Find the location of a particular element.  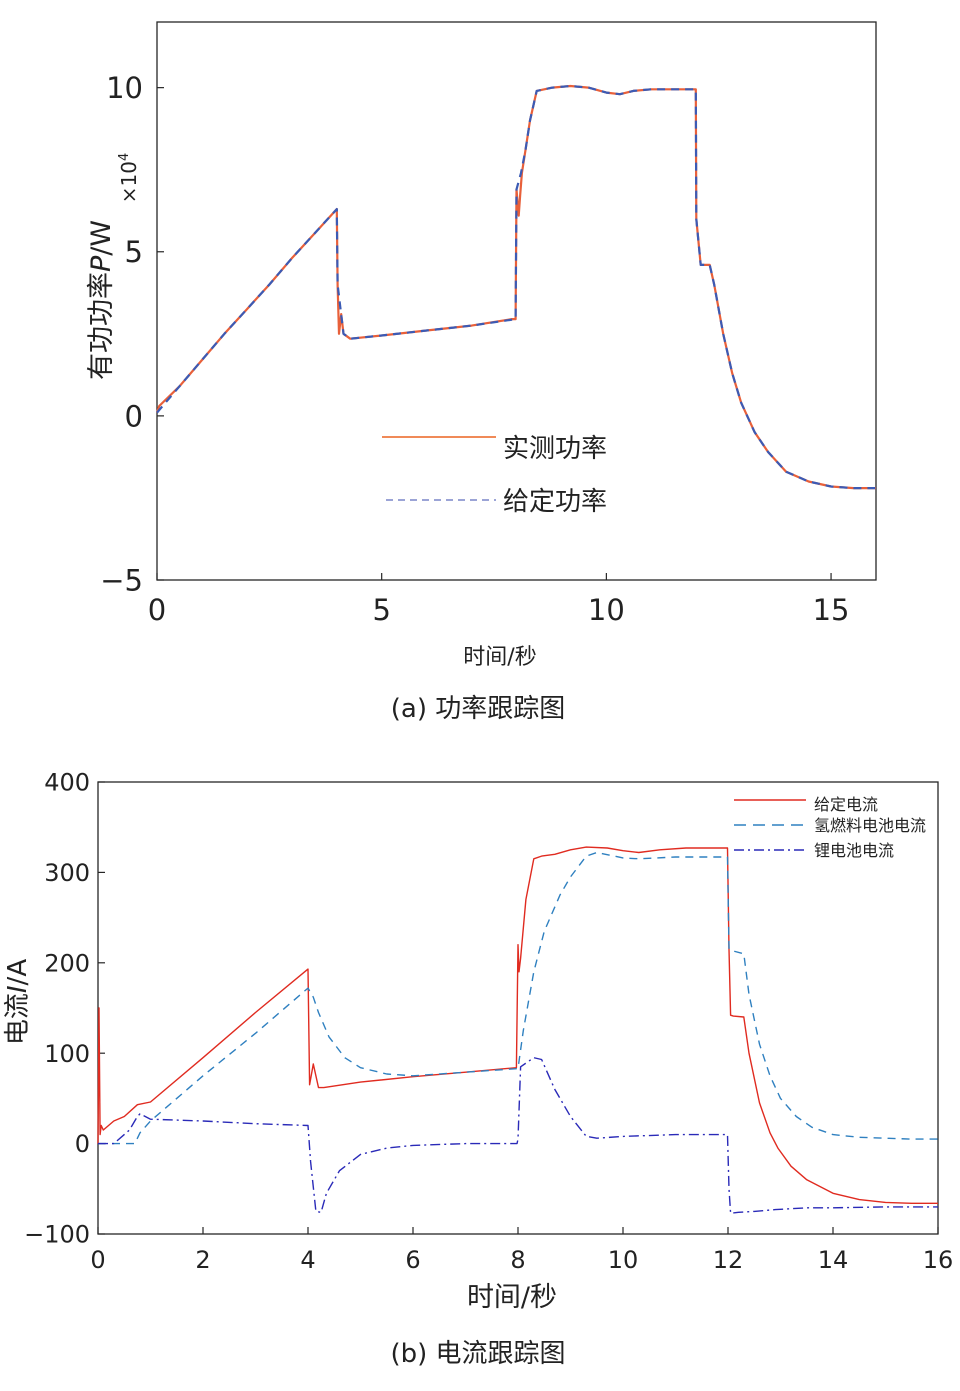

x-tick-label-b-6: 12 is located at coordinates (728, 1260).